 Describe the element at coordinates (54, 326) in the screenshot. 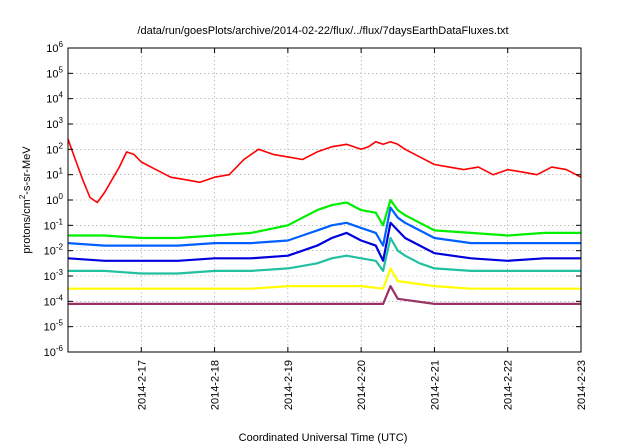

I see `y-tick-label: 10⁻⁵` at that location.